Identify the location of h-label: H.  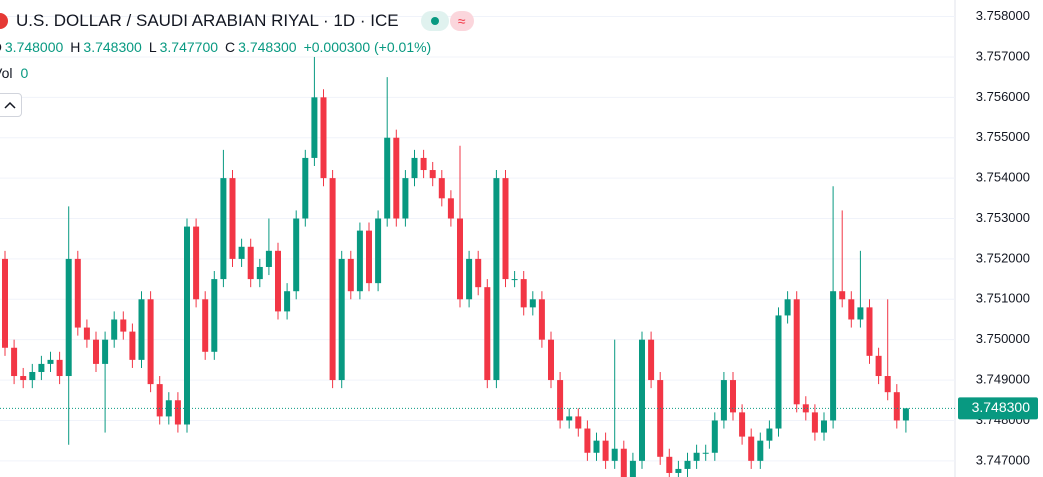
(75, 47).